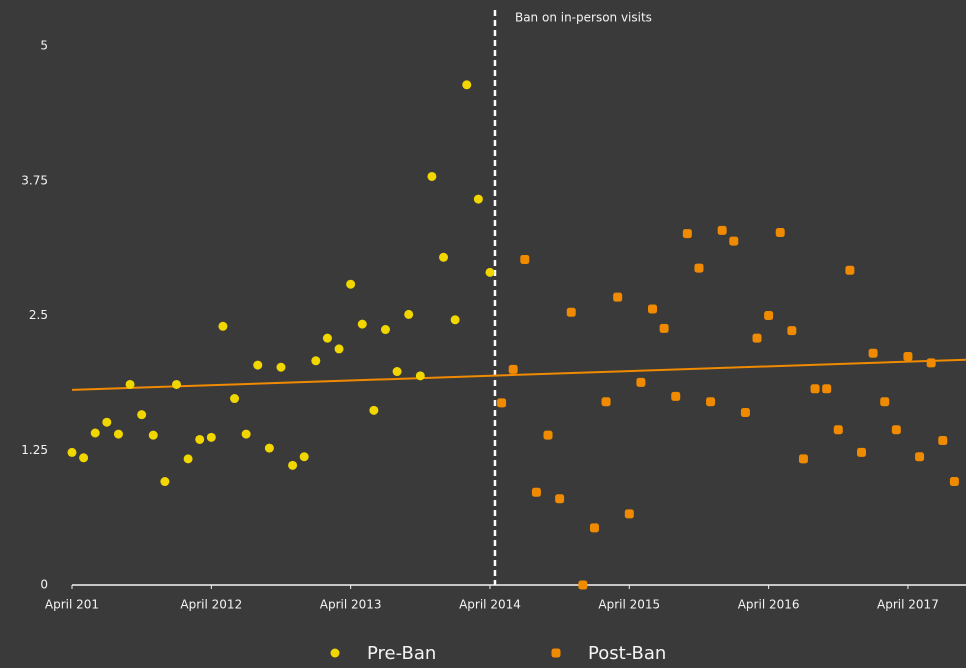  What do you see at coordinates (34, 180) in the screenshot?
I see `y-tick-label: 3.75` at bounding box center [34, 180].